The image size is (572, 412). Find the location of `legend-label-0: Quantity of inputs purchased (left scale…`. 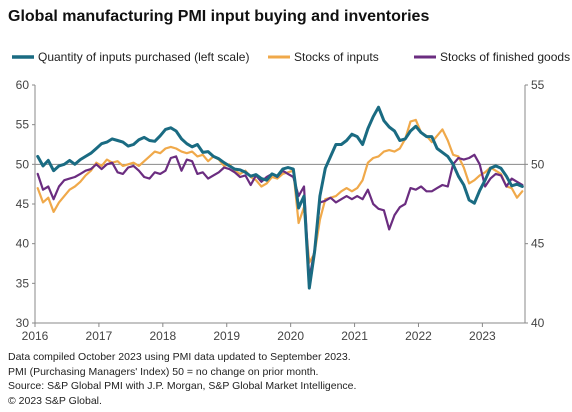

legend-label-0: Quantity of inputs purchased (left scale… is located at coordinates (143, 57).